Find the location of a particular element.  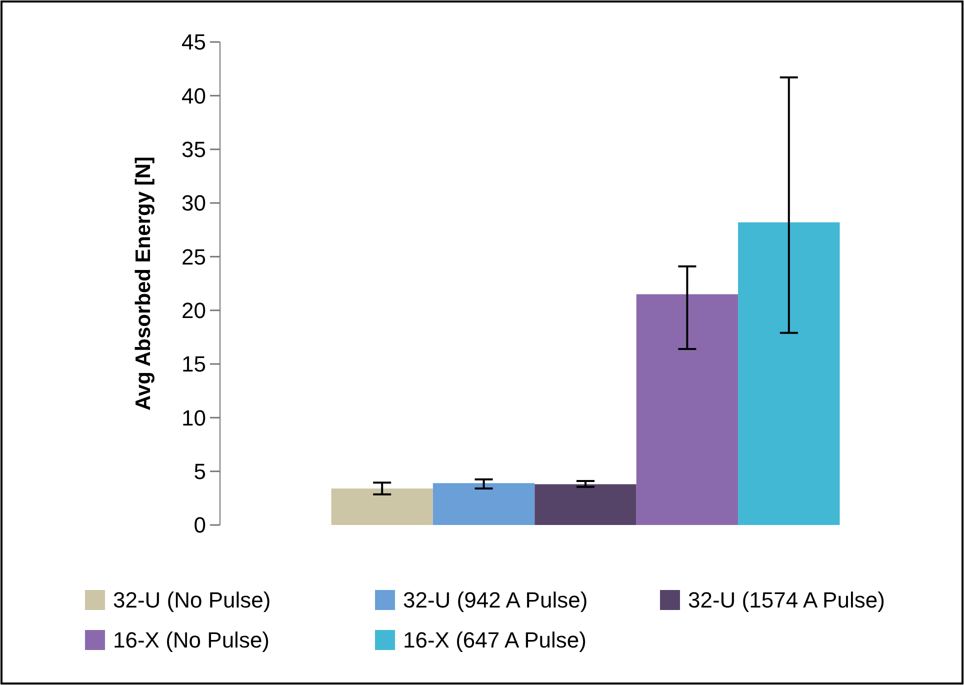

legend-label: 32-U (942 A Pulse) is located at coordinates (495, 600).